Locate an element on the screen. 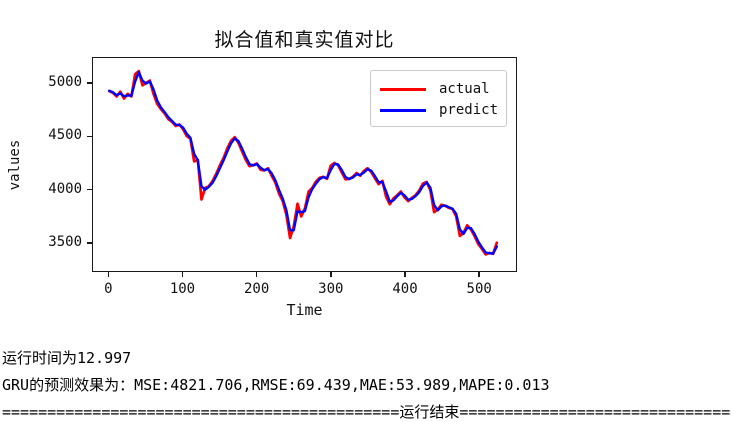 This screenshot has width=731, height=422. legend-entry-actual: actual is located at coordinates (438, 89).